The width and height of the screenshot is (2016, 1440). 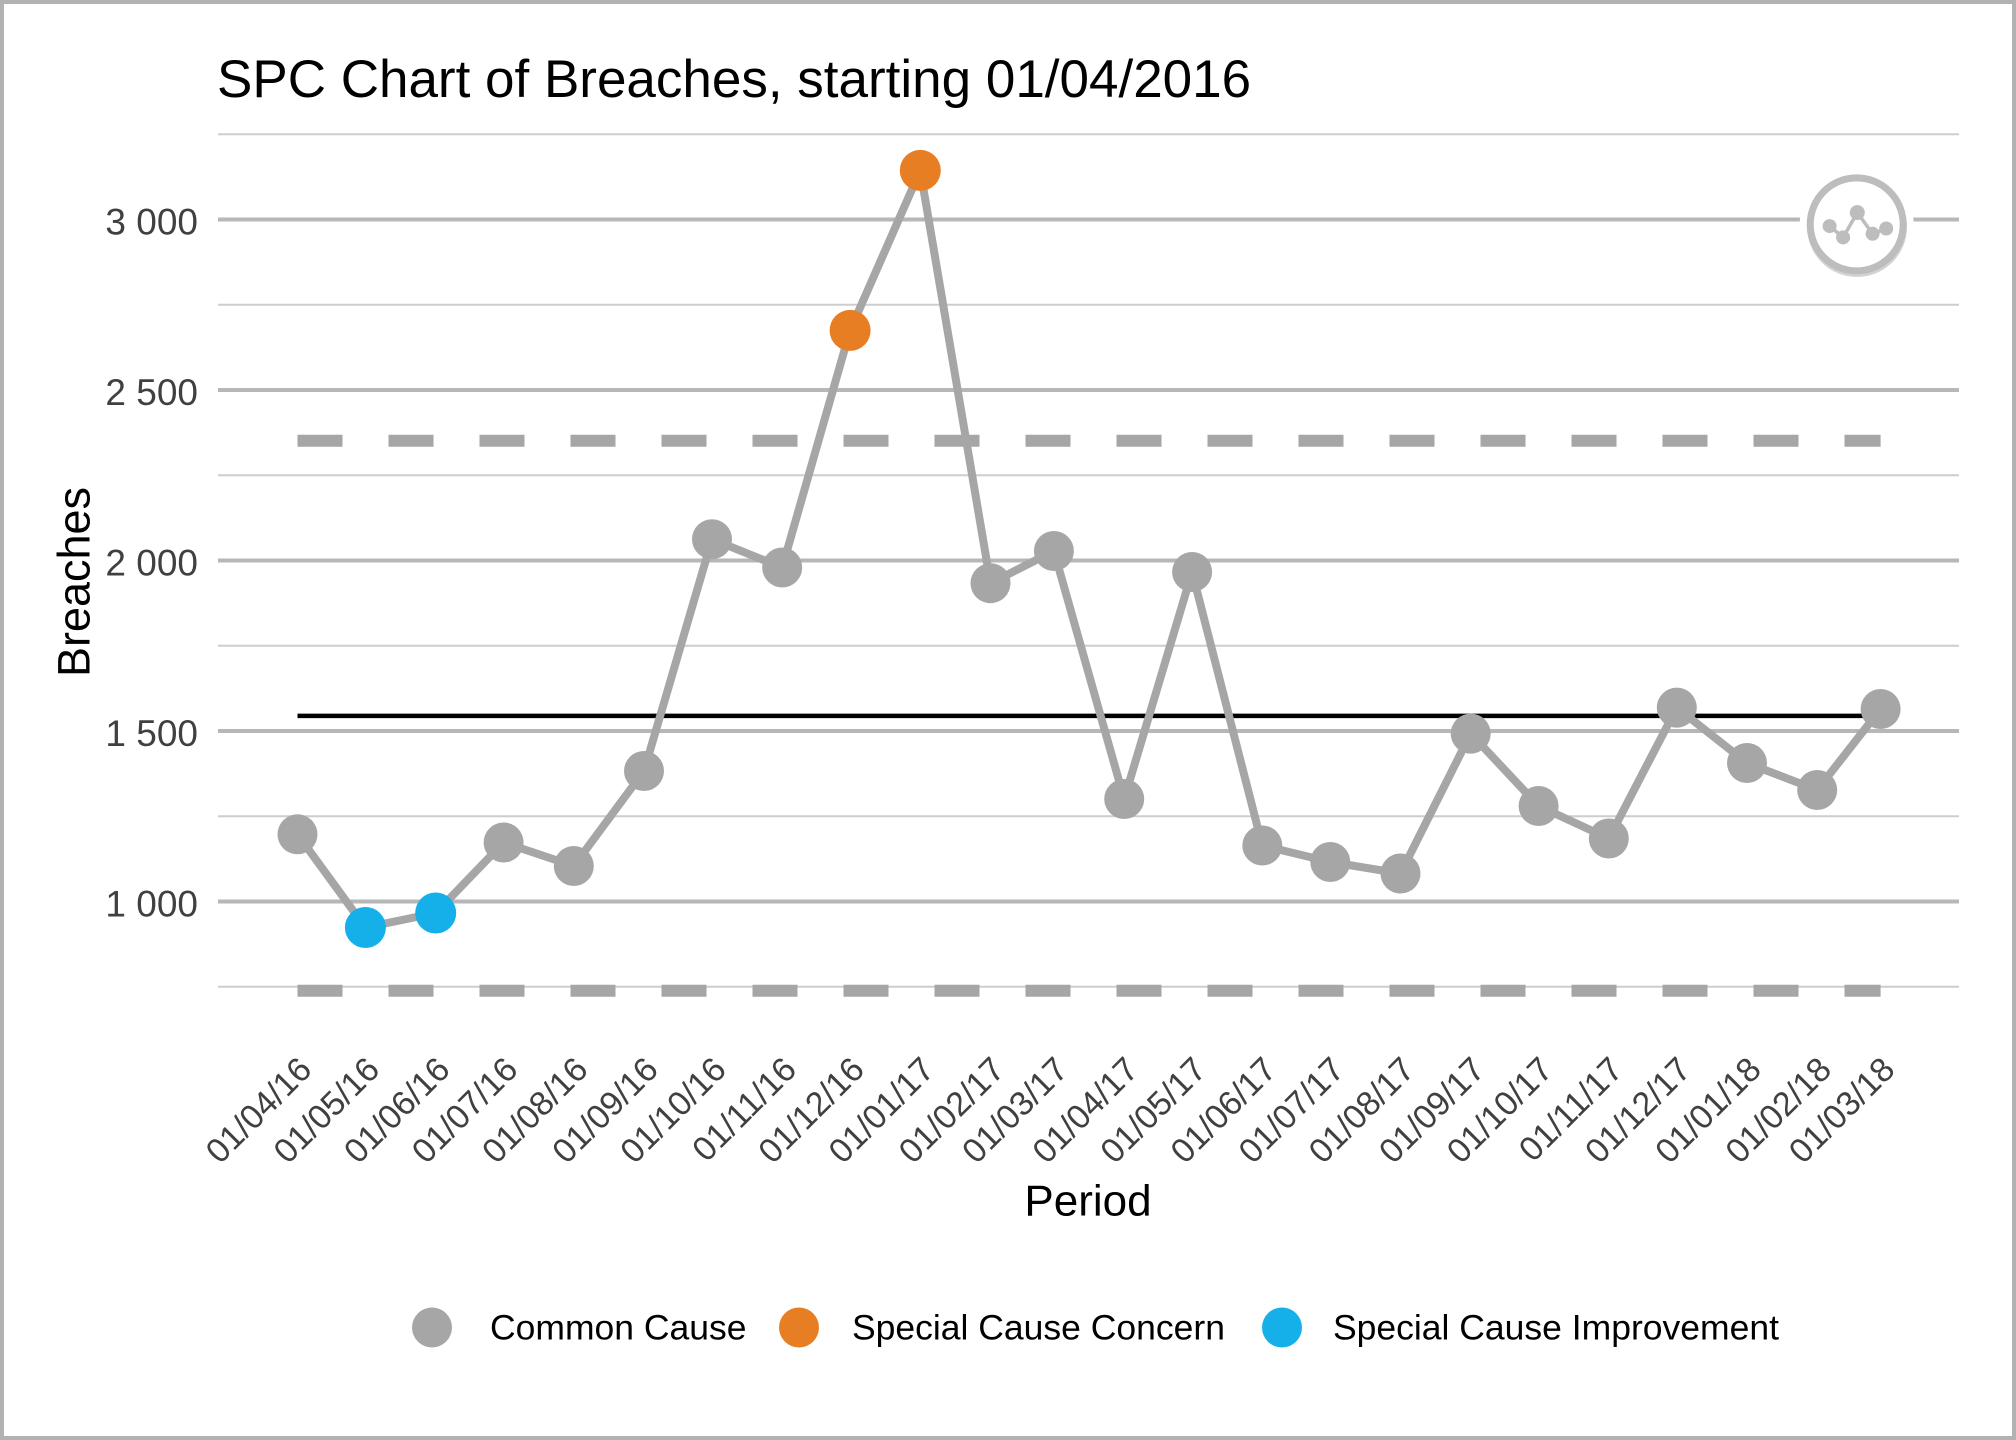 I want to click on svg-text: 2 000, so click(x=151, y=563).